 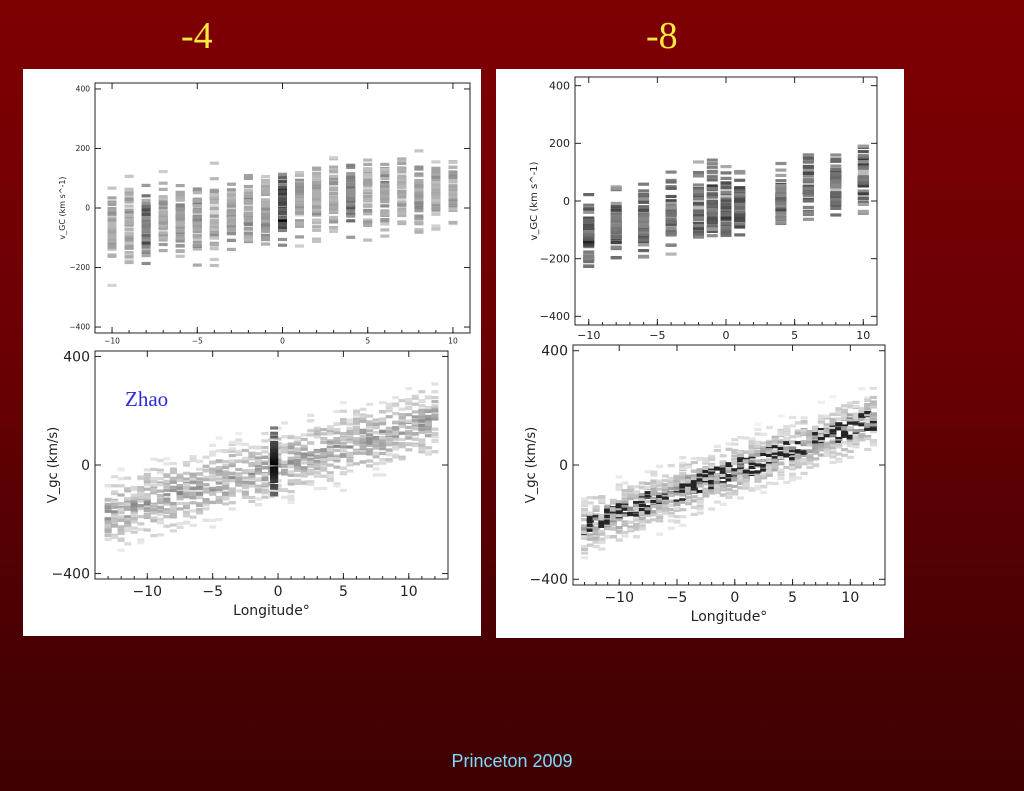 What do you see at coordinates (197, 341) in the screenshot?
I see `x-tick-label: −5` at bounding box center [197, 341].